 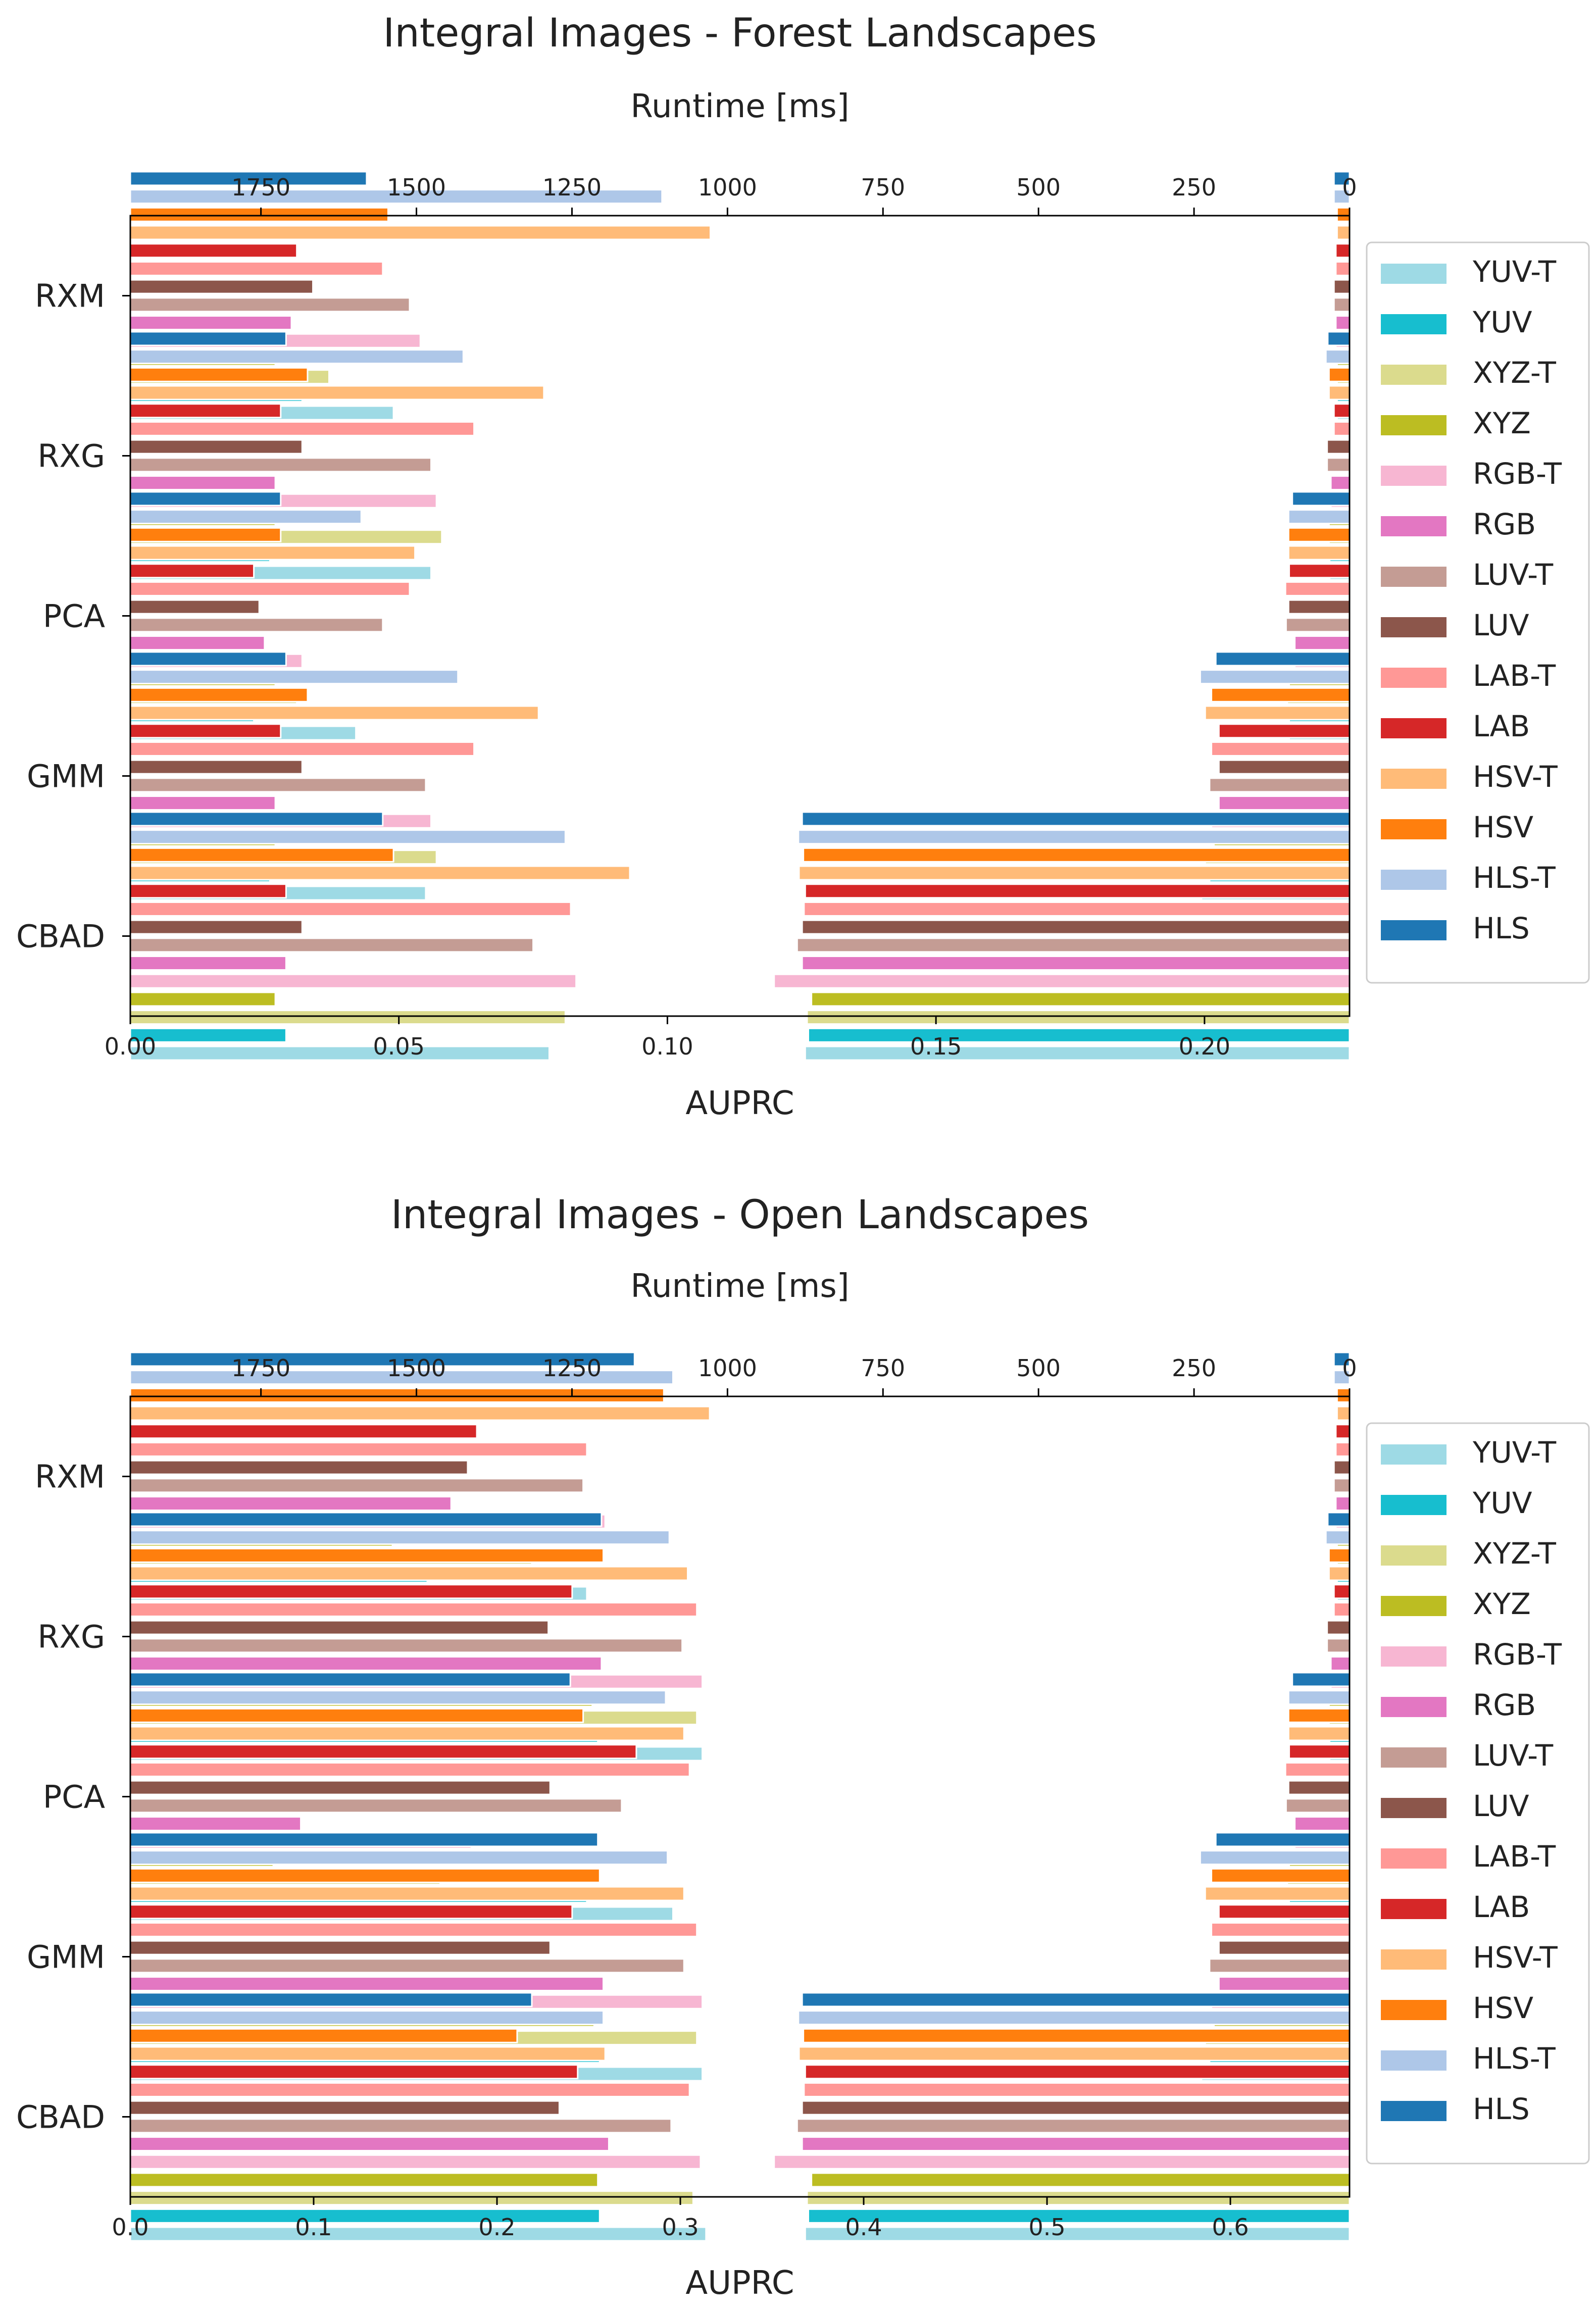 I want to click on legend-swatch-yuv-t, so click(x=1414, y=274).